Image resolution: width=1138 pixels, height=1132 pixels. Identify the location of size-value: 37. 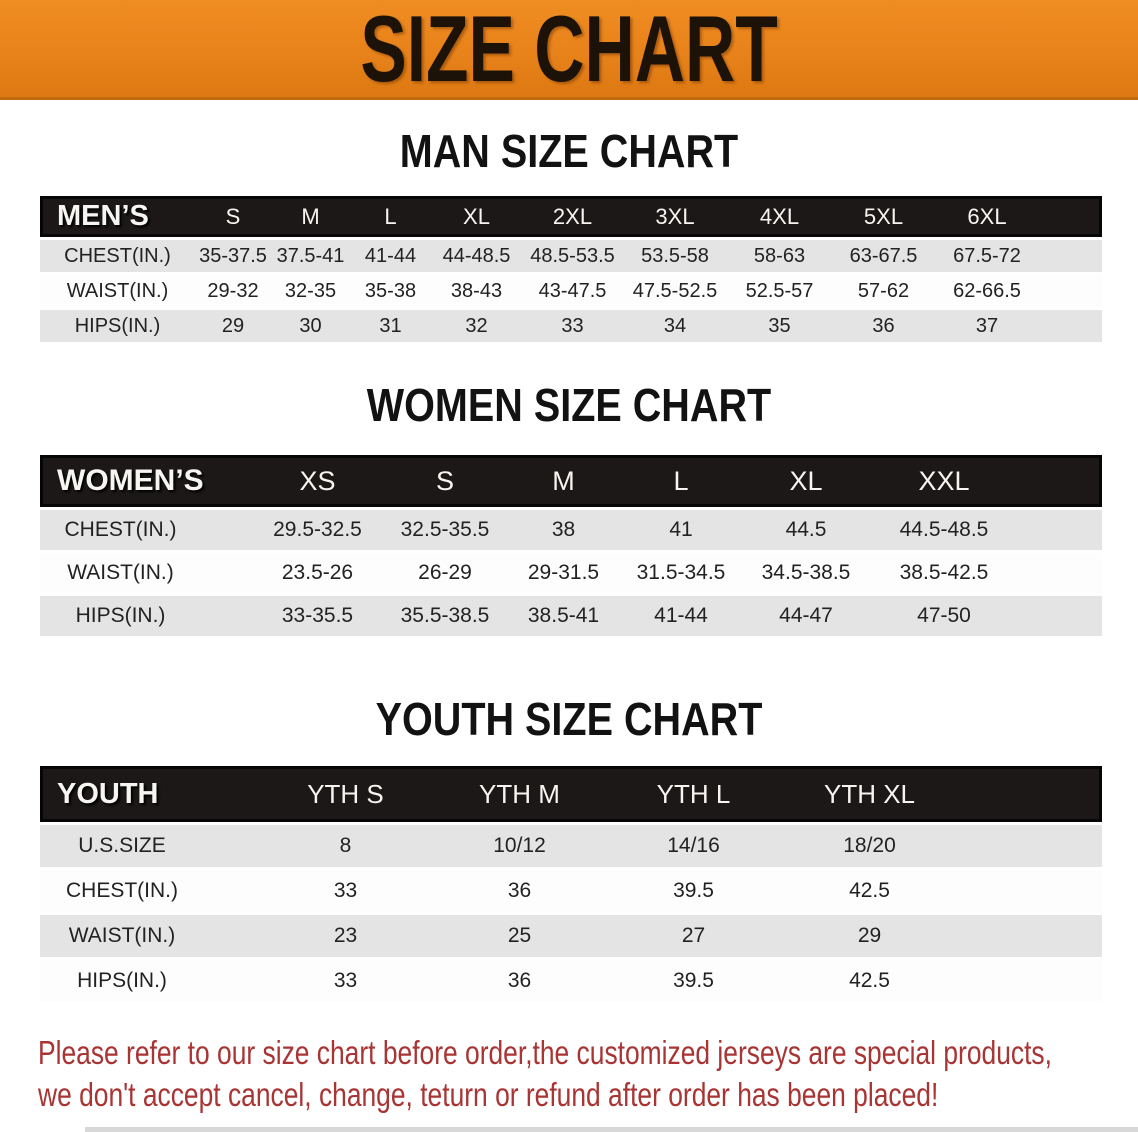
(987, 326).